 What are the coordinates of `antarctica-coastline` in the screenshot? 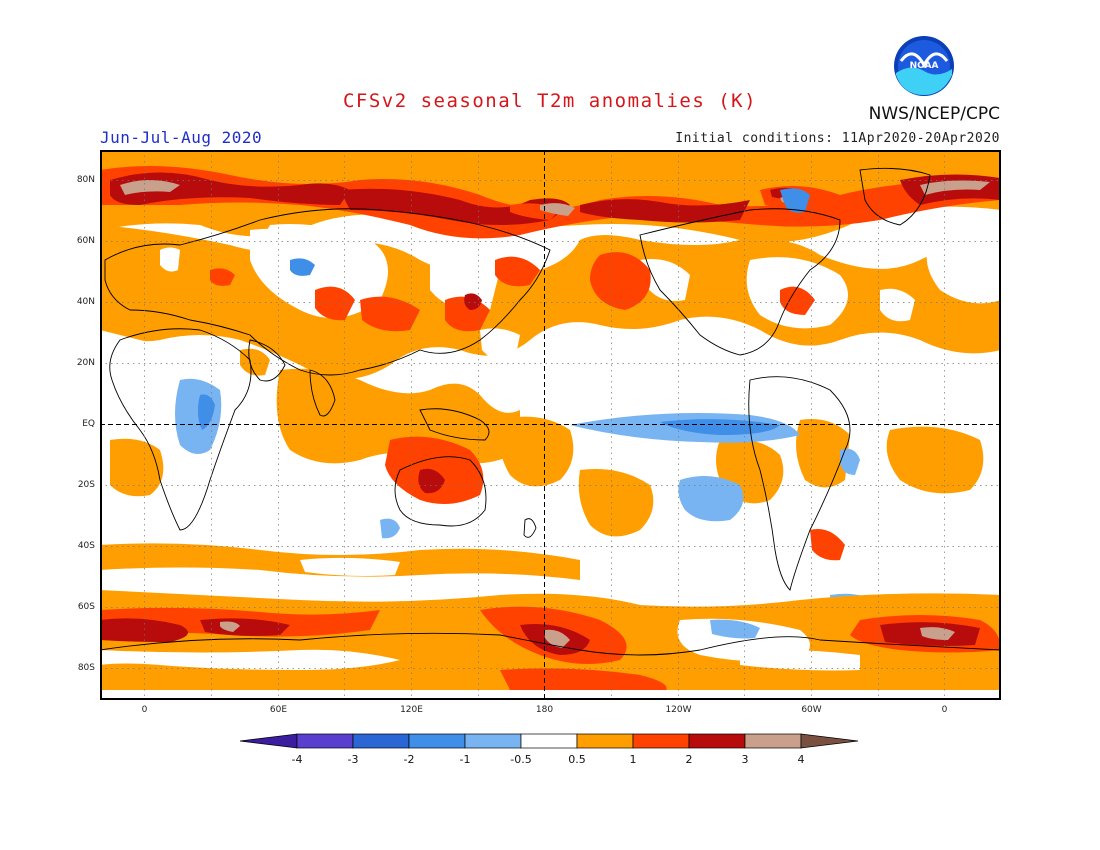 It's located at (550, 644).